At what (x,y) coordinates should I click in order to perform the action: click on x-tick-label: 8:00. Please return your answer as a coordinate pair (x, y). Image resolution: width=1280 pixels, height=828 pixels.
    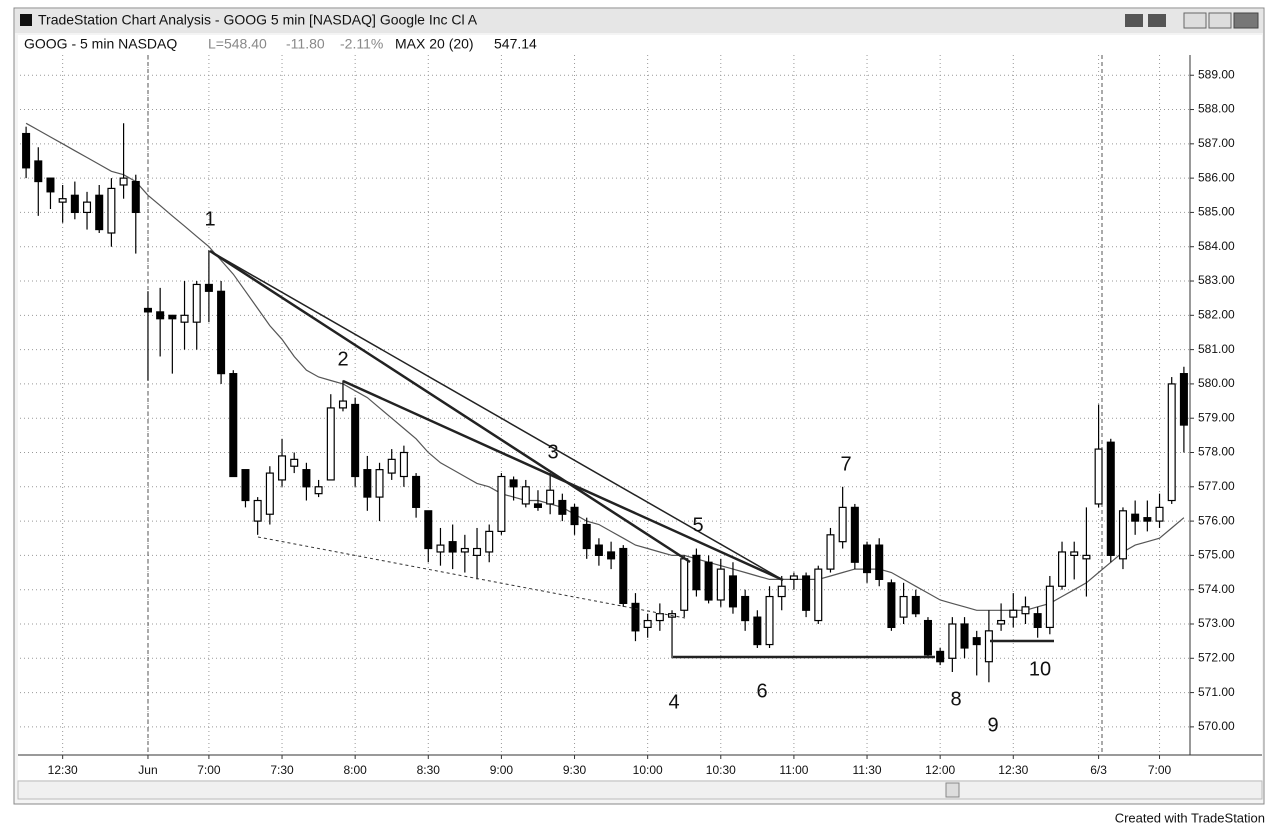
    Looking at the image, I should click on (355, 770).